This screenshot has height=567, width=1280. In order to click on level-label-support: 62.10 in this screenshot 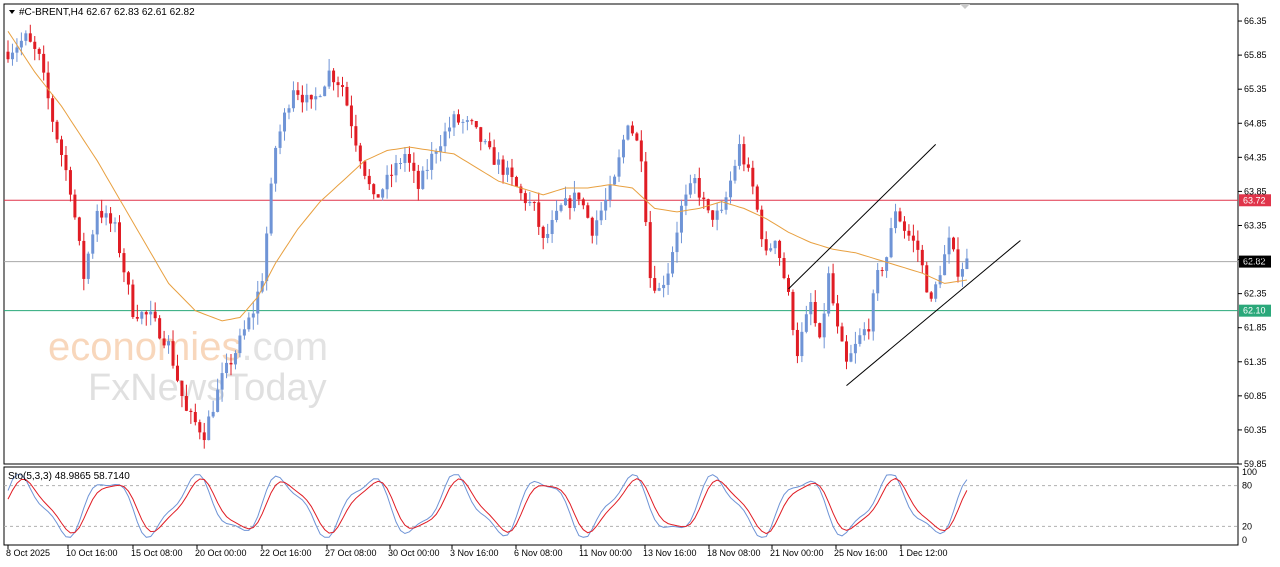, I will do `click(1254, 311)`.